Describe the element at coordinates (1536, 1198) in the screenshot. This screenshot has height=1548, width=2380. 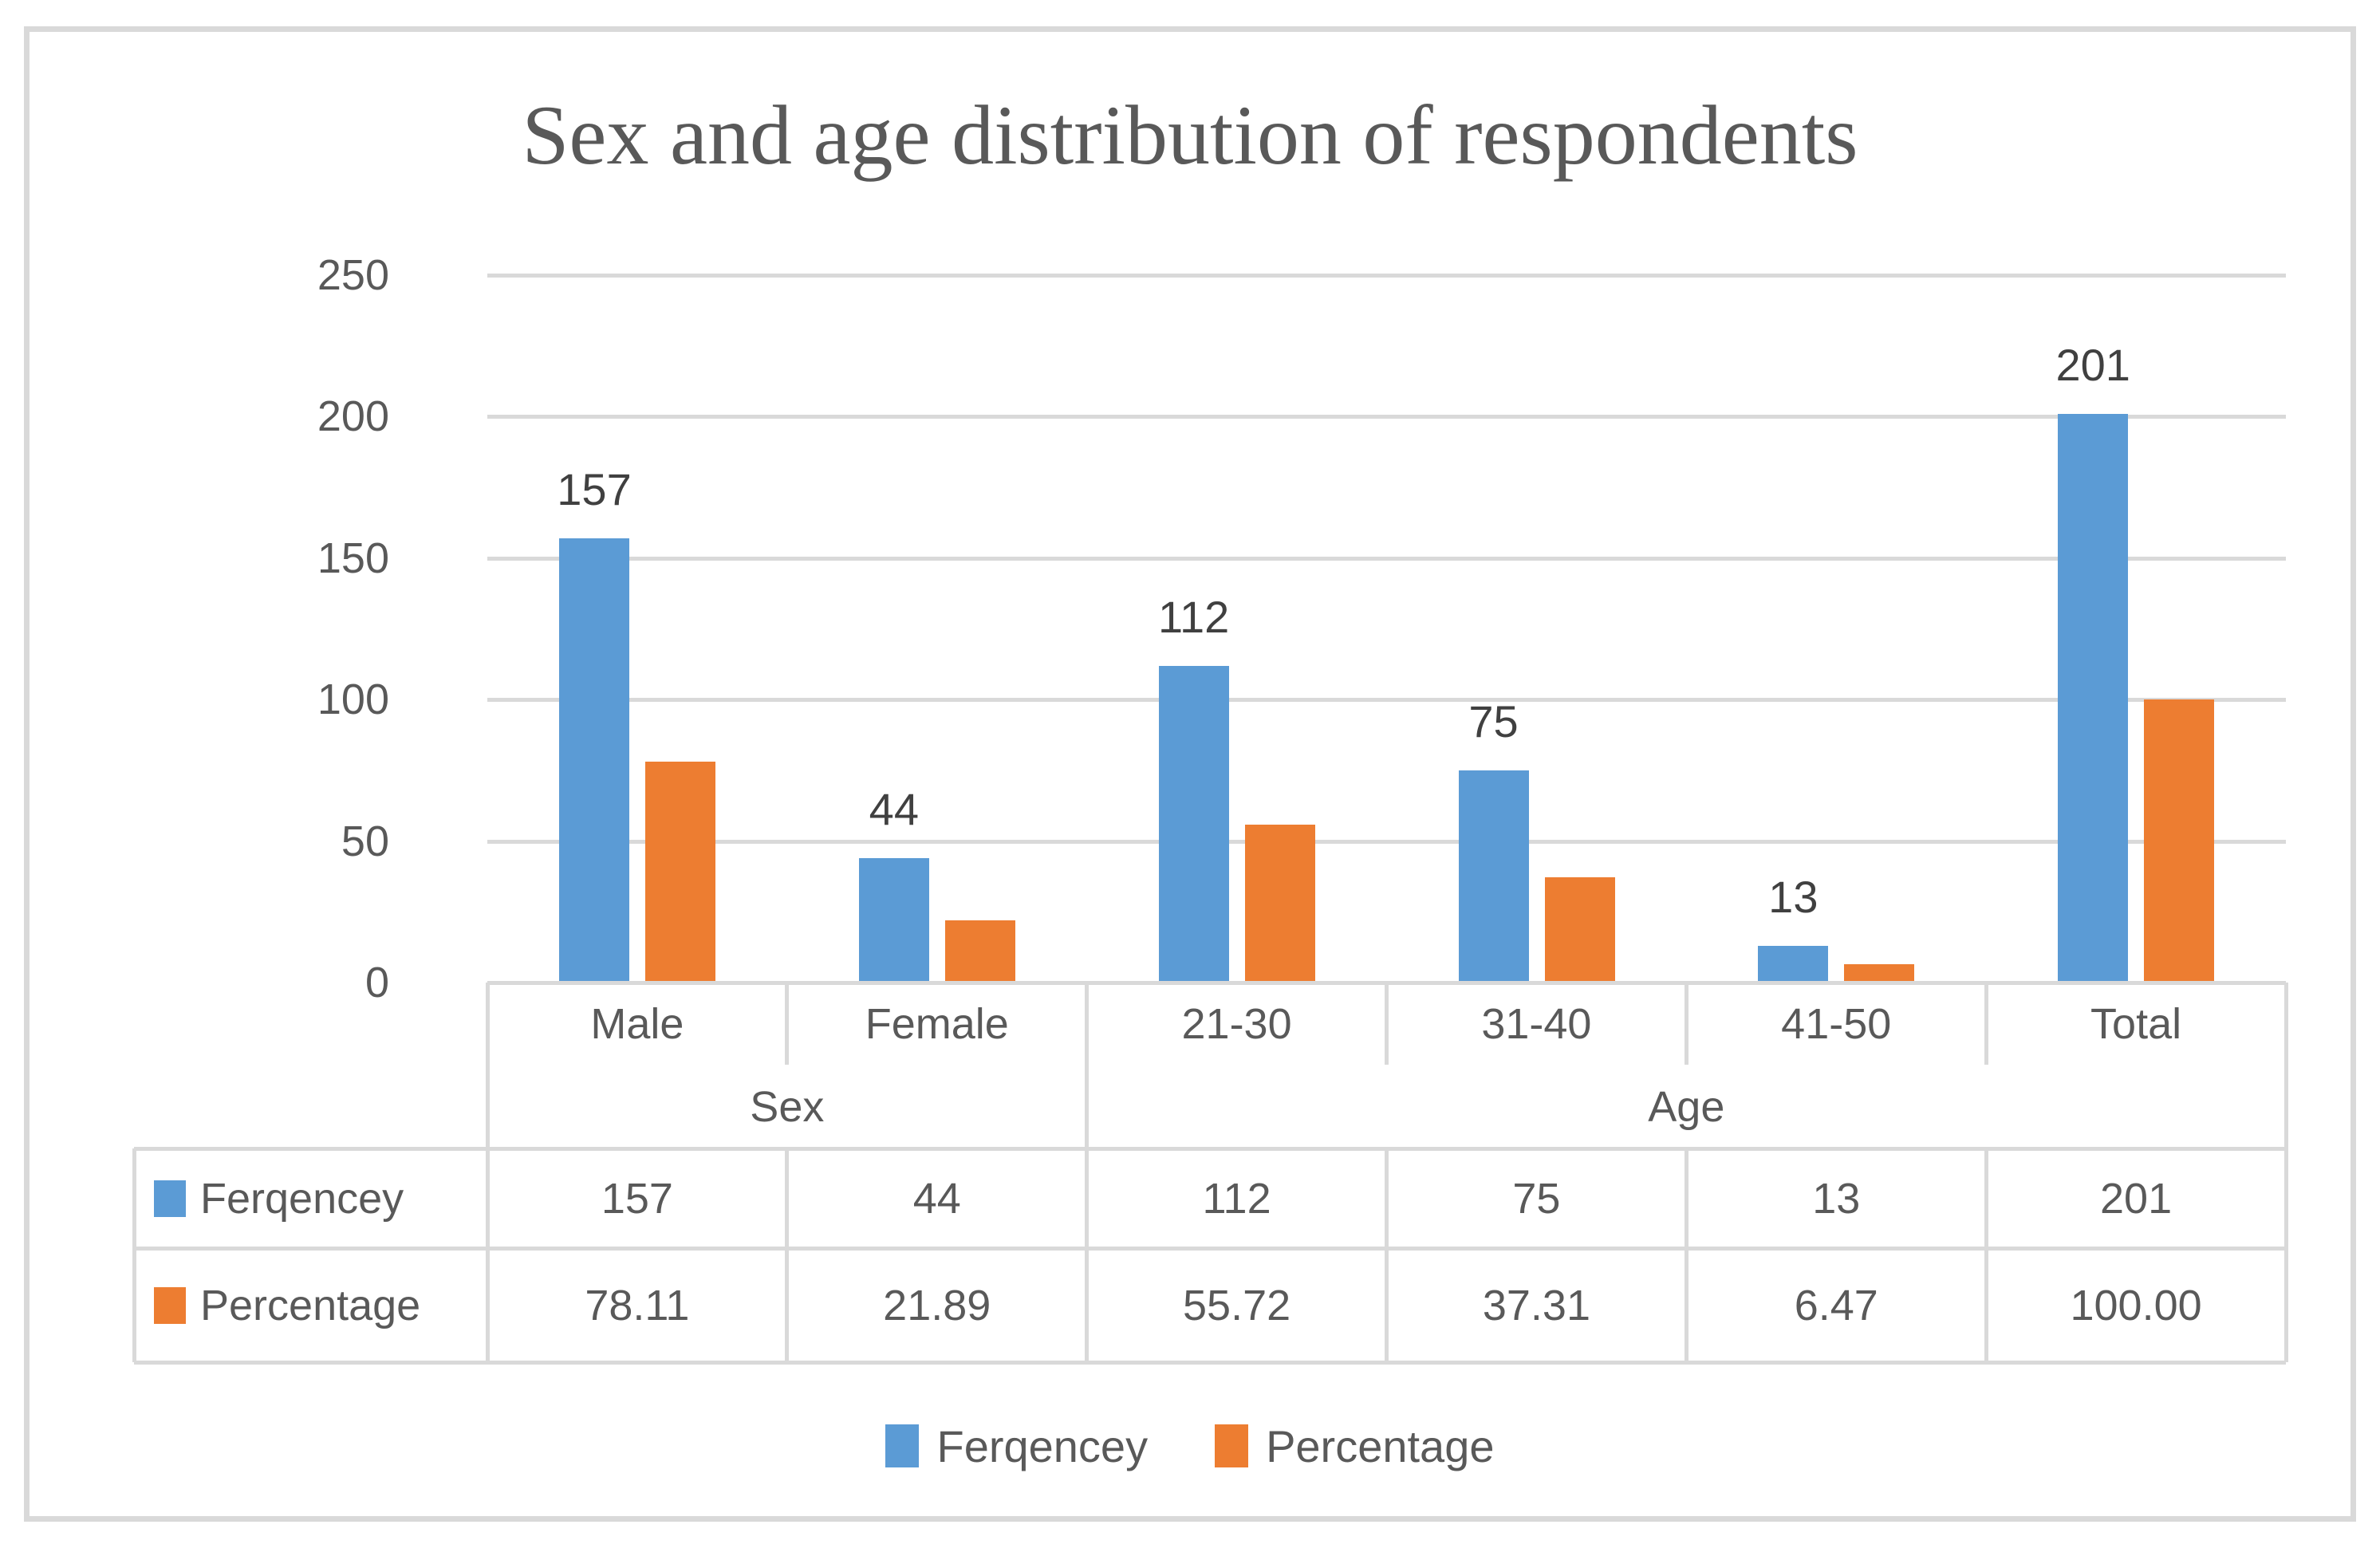
I see `table-value-cell: 75` at that location.